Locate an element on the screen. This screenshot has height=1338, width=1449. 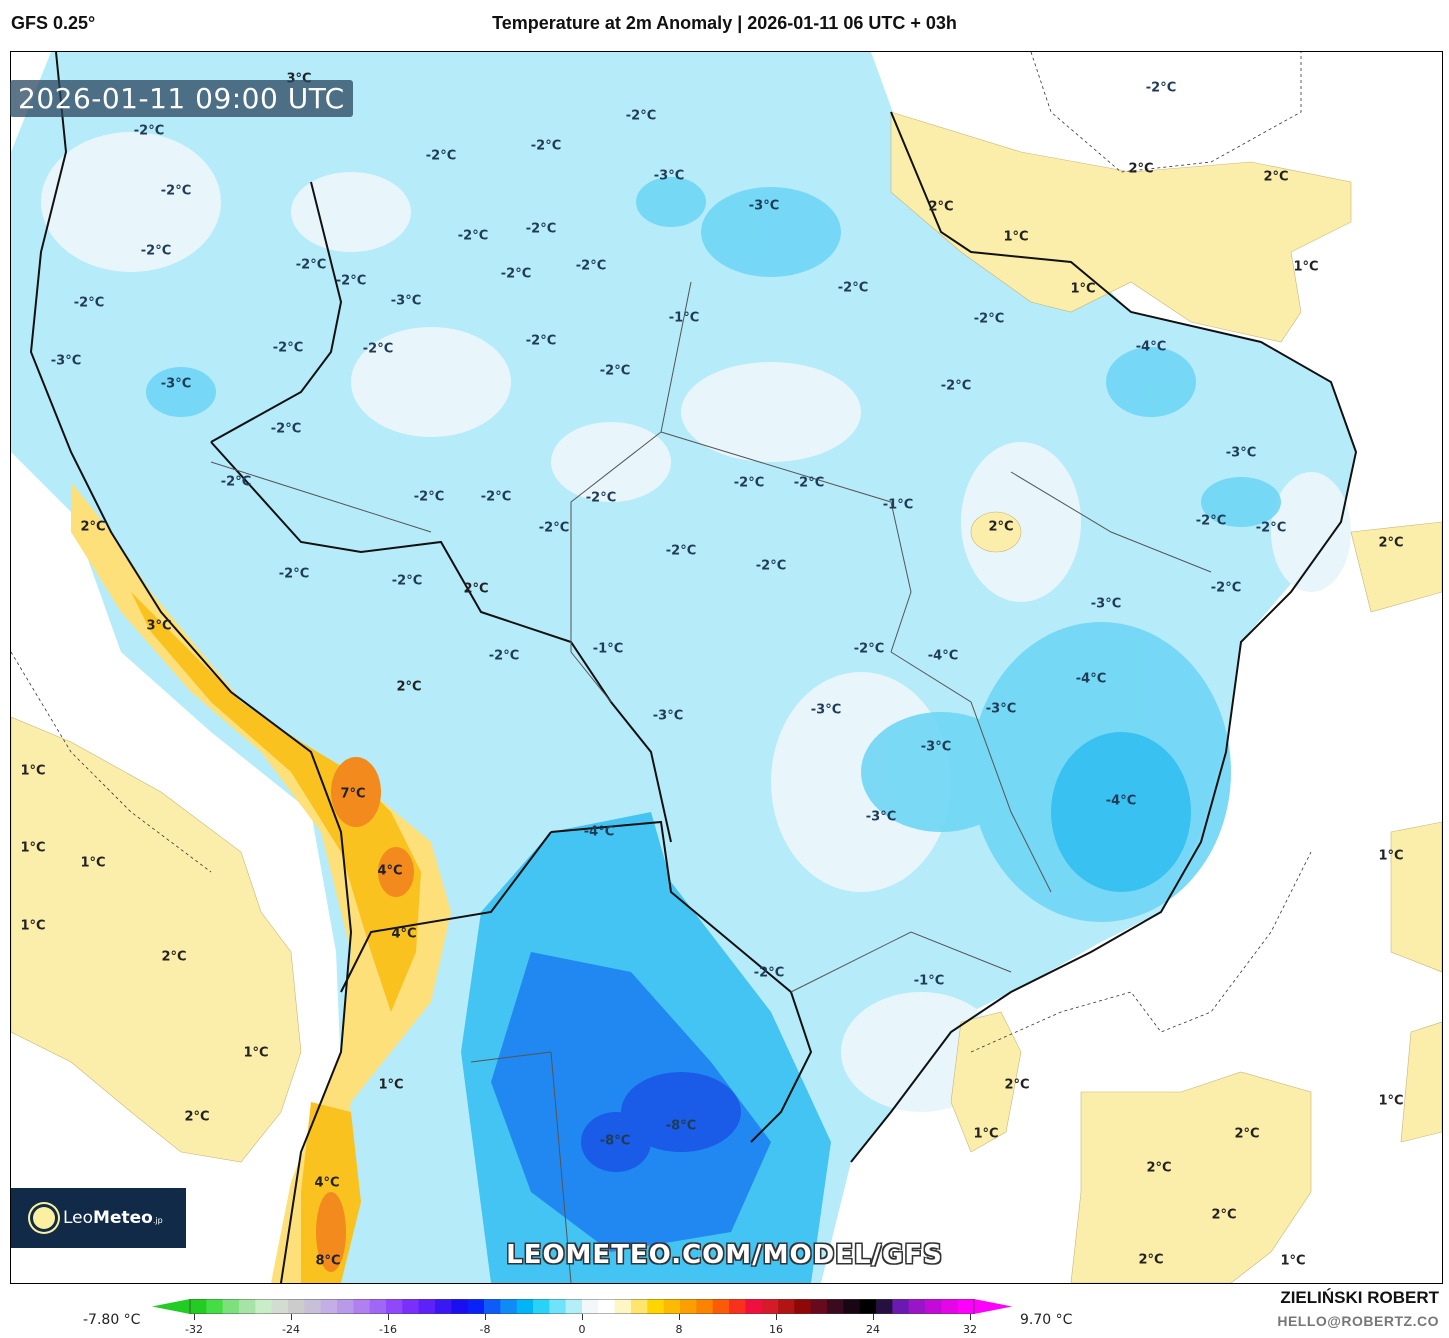
colorbar is located at coordinates (582, 1306).